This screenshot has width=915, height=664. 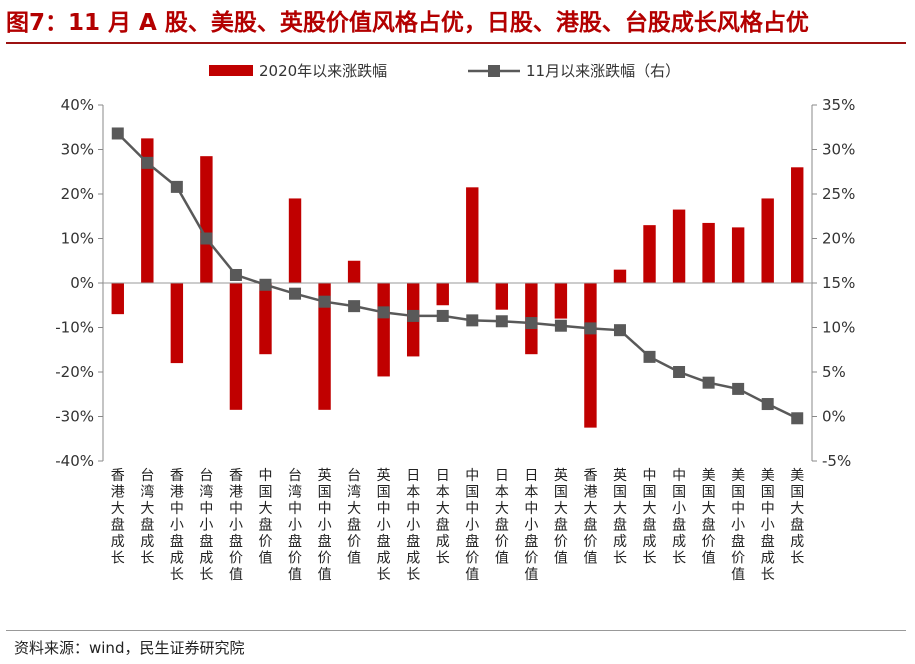 I want to click on x-tick-label: 香港大盘成长, so click(x=118, y=517).